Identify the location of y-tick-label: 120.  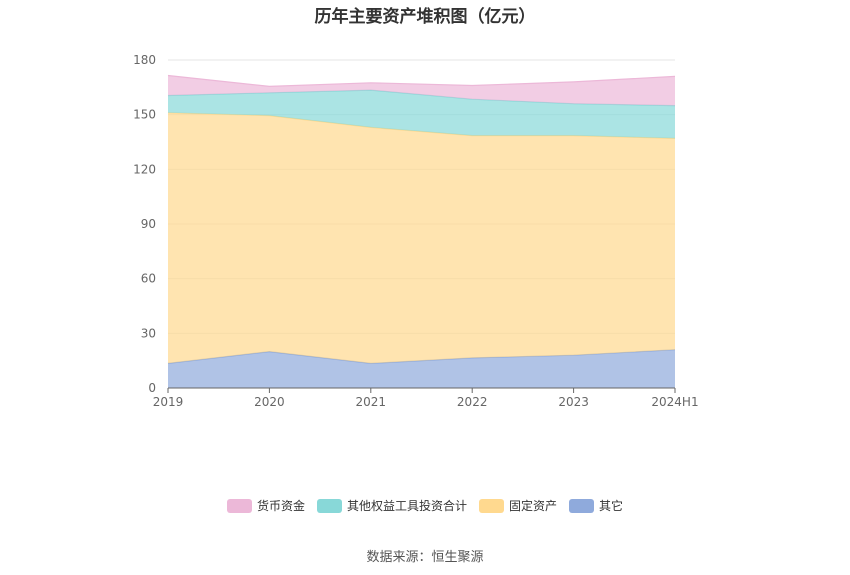
(144, 169).